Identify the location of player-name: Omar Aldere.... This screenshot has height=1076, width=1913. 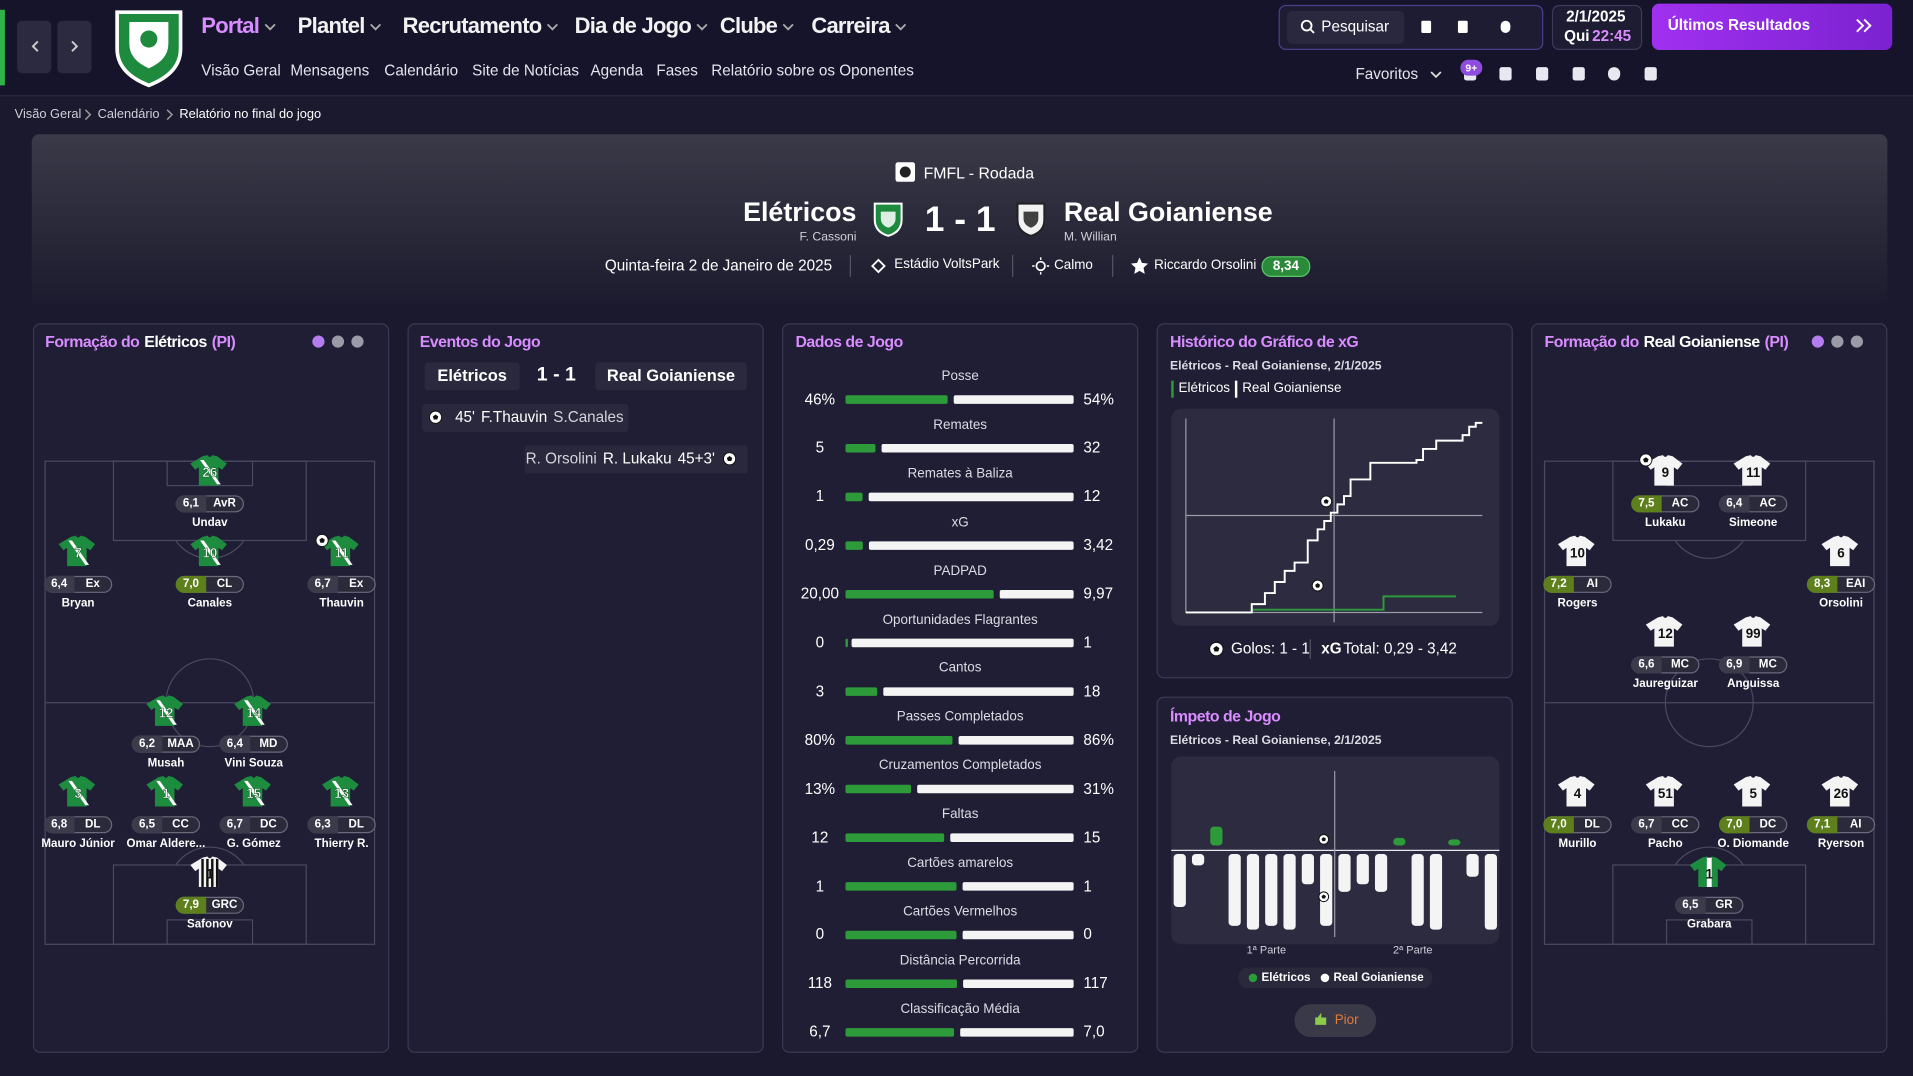
(166, 844).